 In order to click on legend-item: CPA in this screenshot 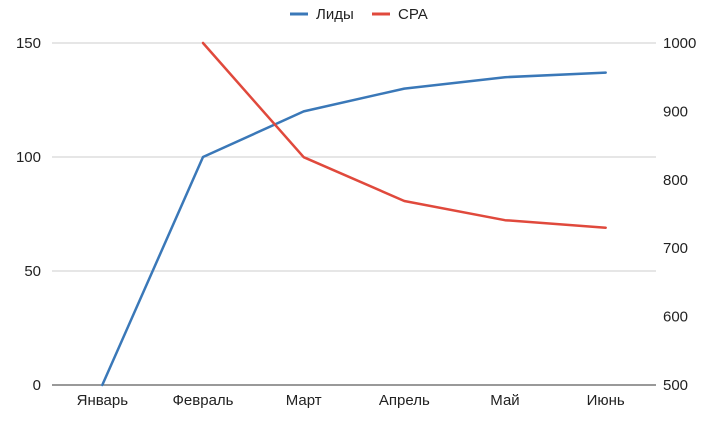, I will do `click(400, 14)`.